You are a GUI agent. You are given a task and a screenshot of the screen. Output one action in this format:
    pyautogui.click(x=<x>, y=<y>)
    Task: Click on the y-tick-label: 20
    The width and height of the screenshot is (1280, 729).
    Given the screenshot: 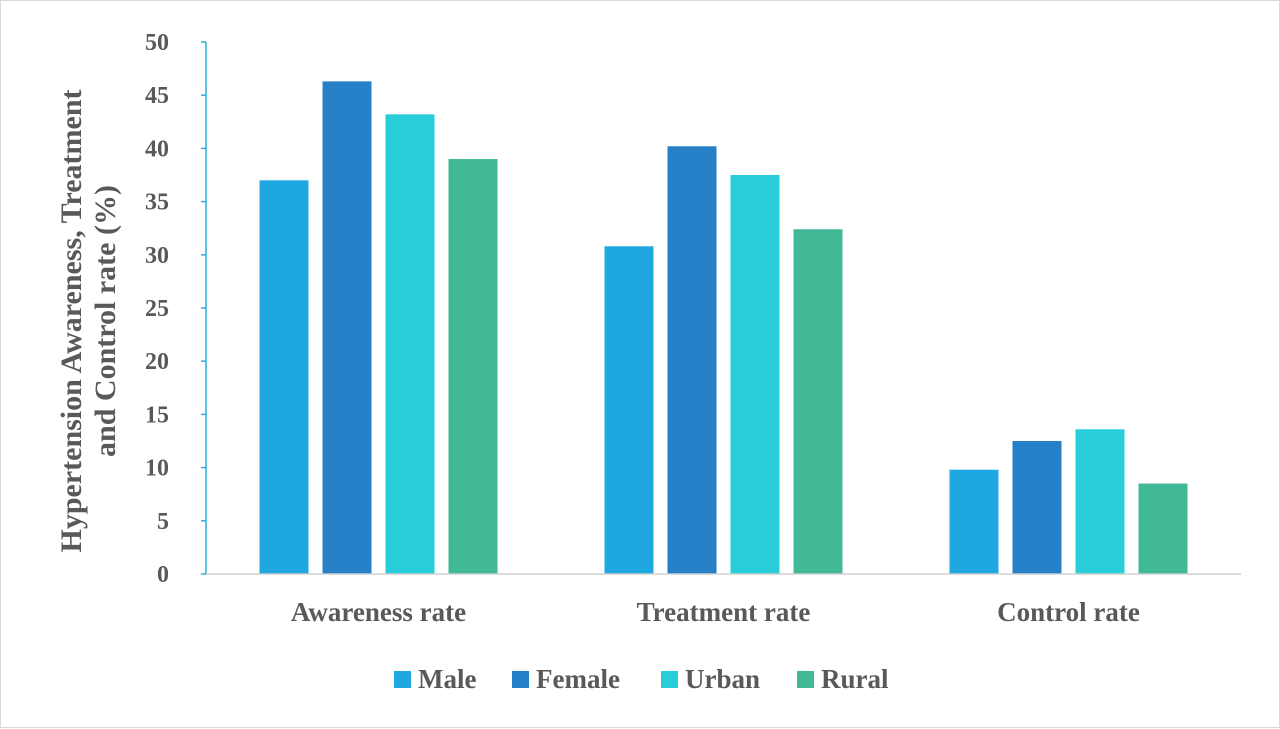 What is the action you would take?
    pyautogui.click(x=157, y=362)
    